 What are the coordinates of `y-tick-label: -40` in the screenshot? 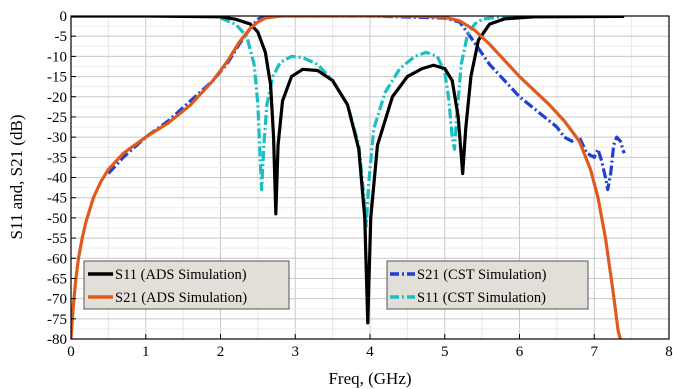 It's located at (57, 179).